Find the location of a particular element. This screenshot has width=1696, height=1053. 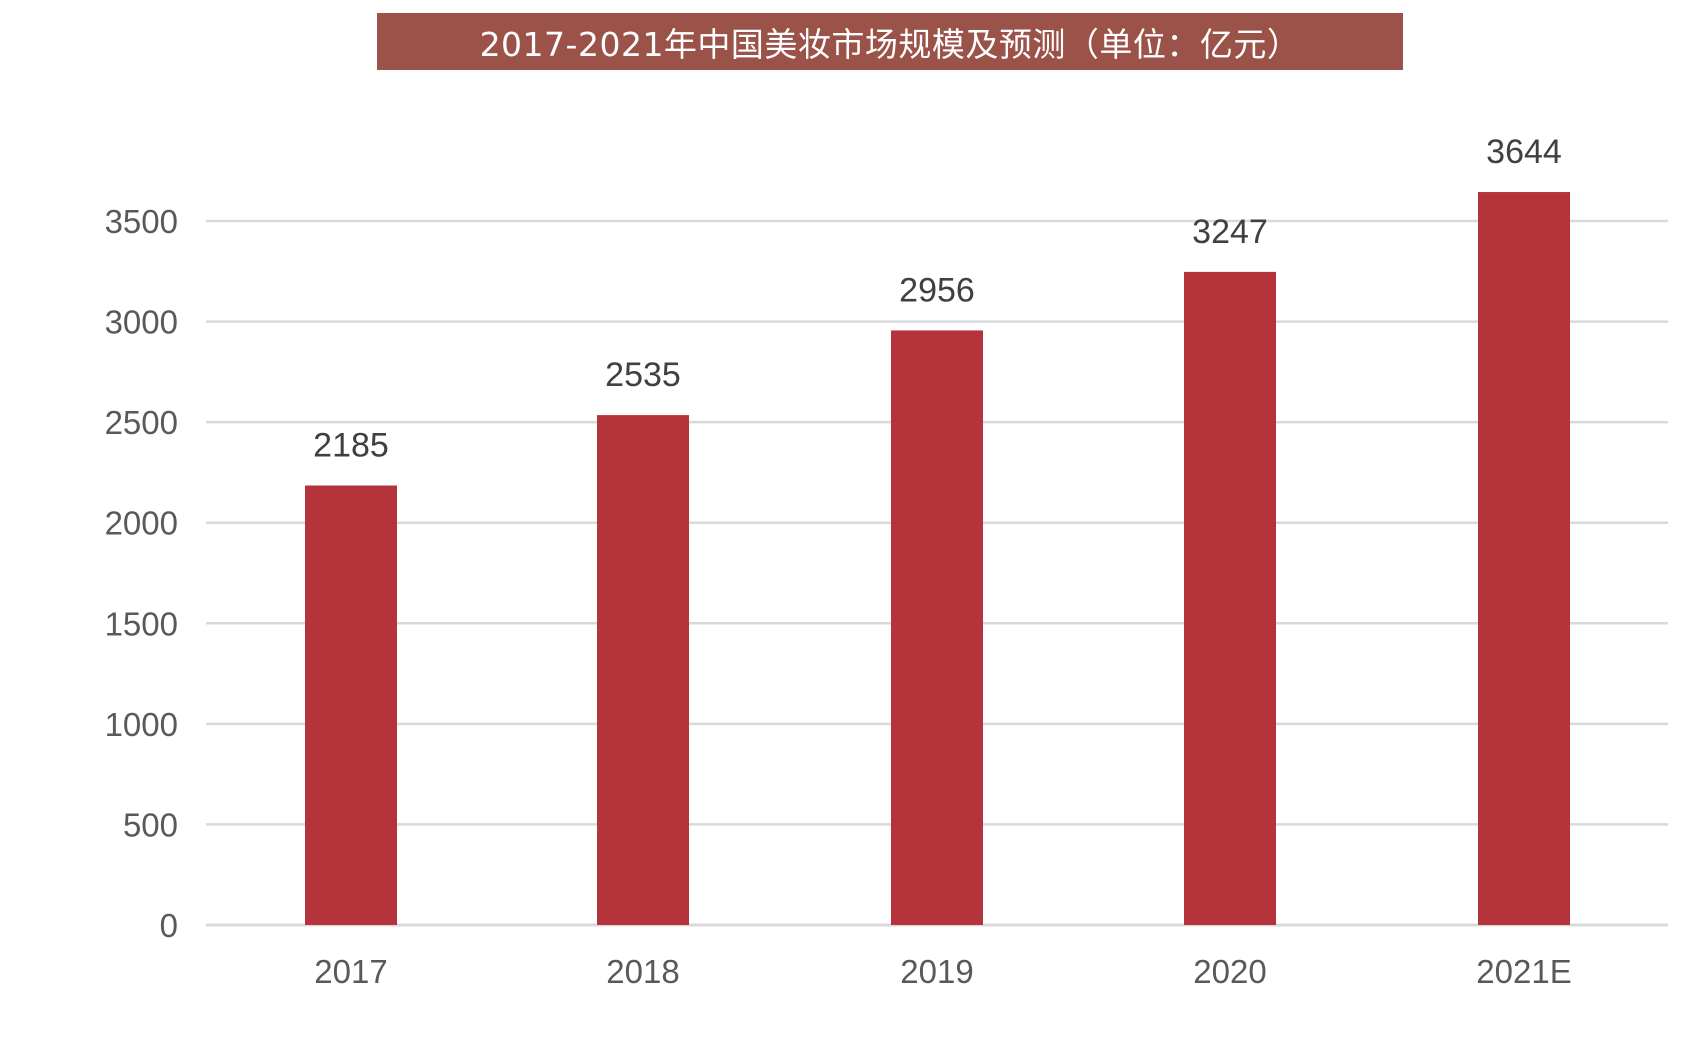

y-tick-label: 500 is located at coordinates (150, 824).